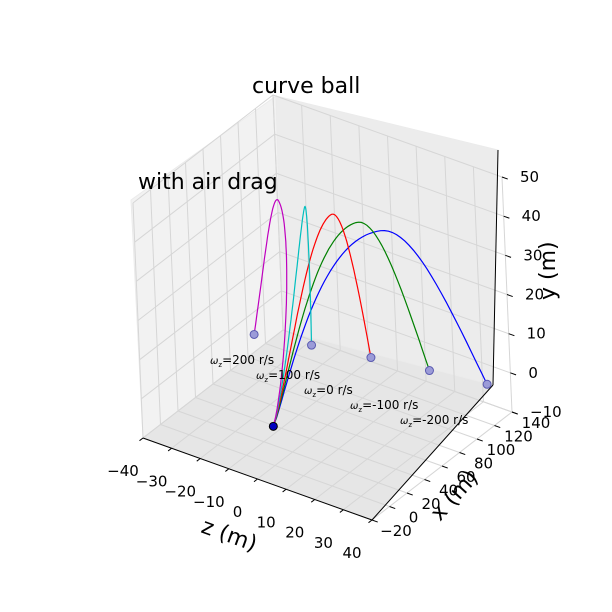 The image size is (612, 612). Describe the element at coordinates (384, 406) in the screenshot. I see `spin-label: ωz=-100 r/s` at that location.